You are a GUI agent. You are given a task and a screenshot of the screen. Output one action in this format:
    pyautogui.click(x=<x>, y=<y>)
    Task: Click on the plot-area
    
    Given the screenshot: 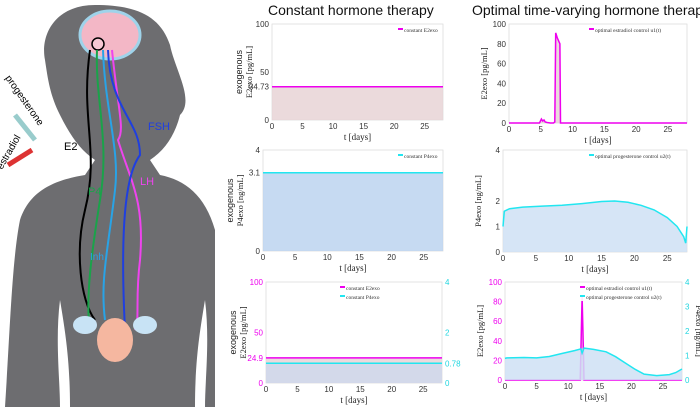 What is the action you would take?
    pyautogui.click(x=598, y=73)
    